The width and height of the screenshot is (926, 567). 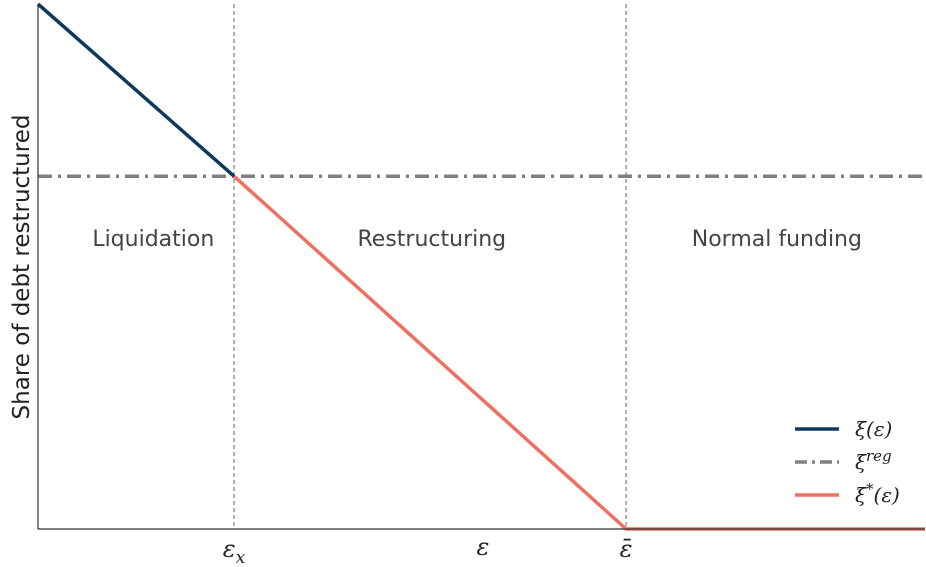 I want to click on x-tick-label-1: ε̄, so click(x=626, y=549).